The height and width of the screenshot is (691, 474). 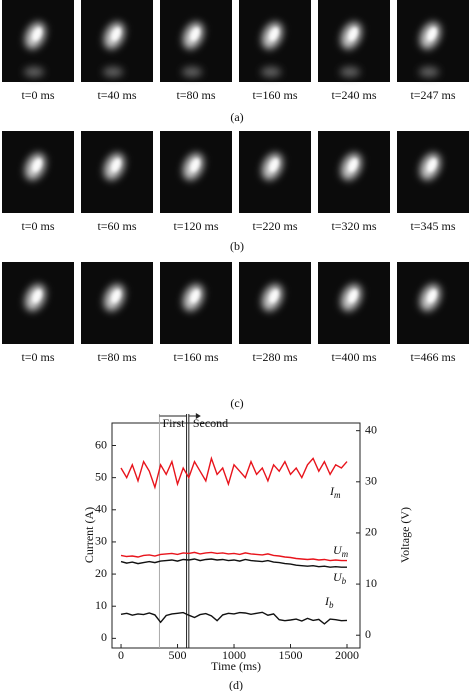 I want to click on y2-tick-label: 40, so click(x=371, y=429).